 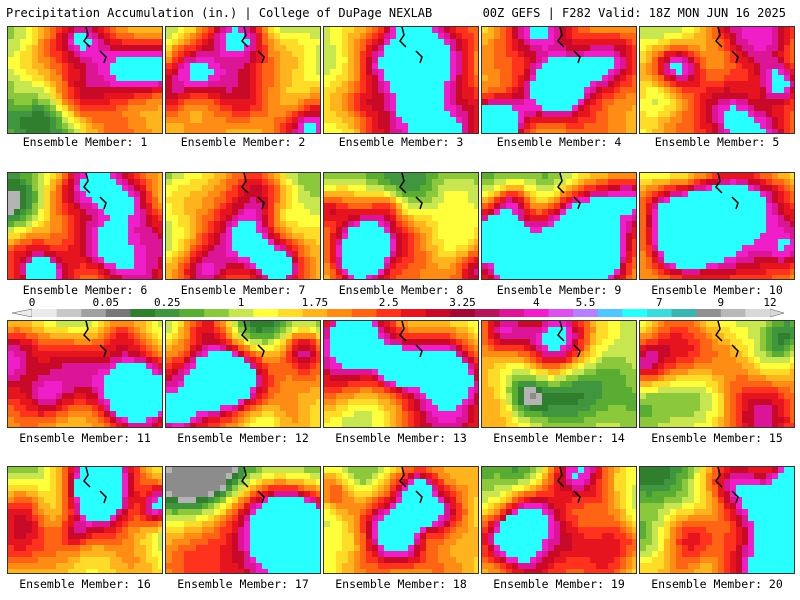 What do you see at coordinates (106, 302) in the screenshot?
I see `legend-tick-label: 0.05` at bounding box center [106, 302].